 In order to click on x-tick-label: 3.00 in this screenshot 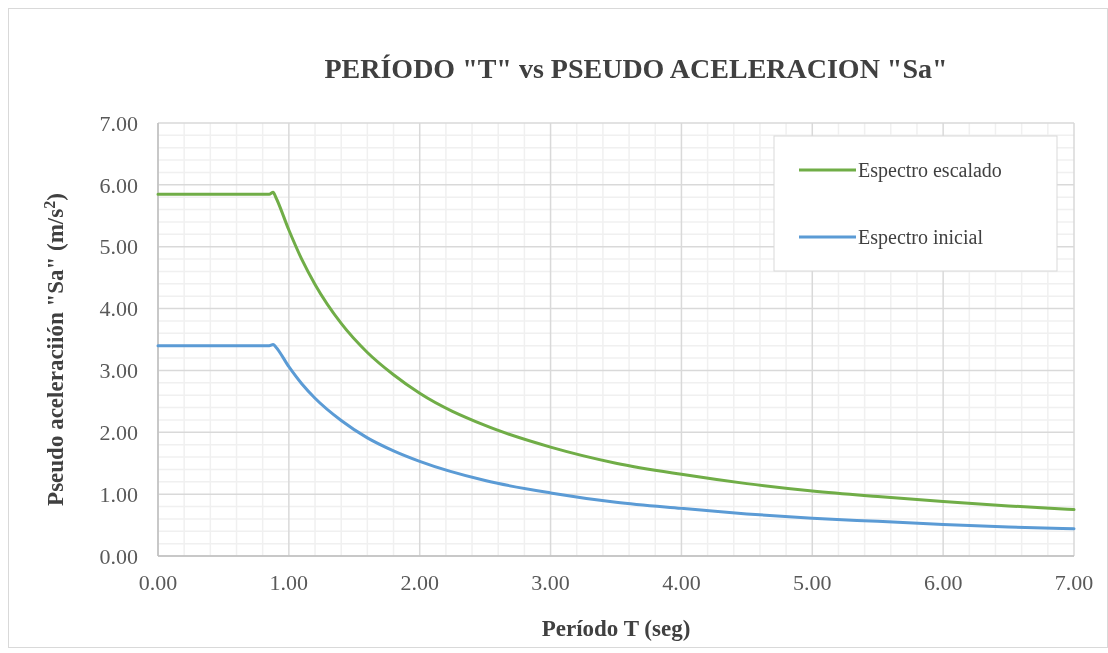, I will do `click(550, 582)`.